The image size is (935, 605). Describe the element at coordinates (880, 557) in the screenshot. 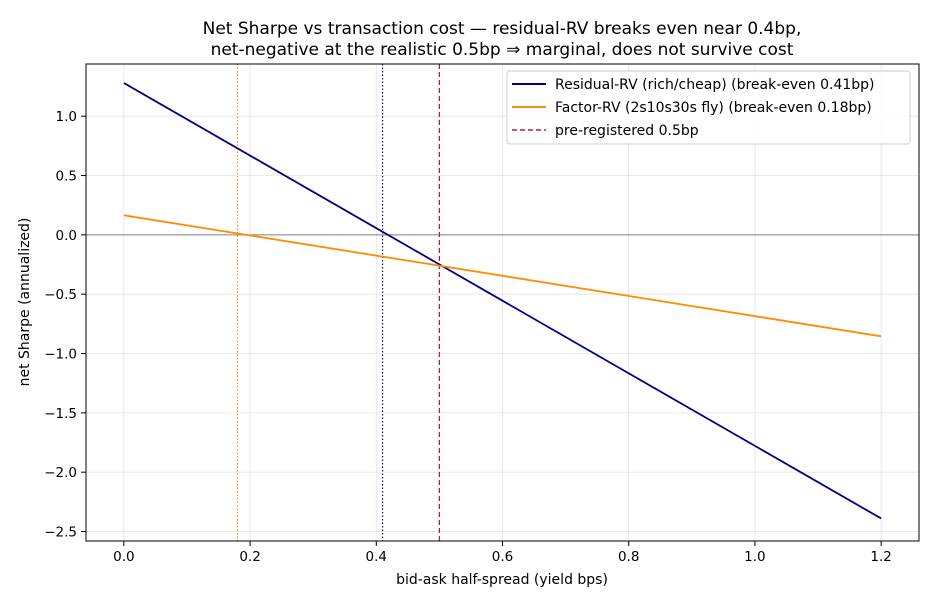

I see `x-tick-label: 1.2` at that location.